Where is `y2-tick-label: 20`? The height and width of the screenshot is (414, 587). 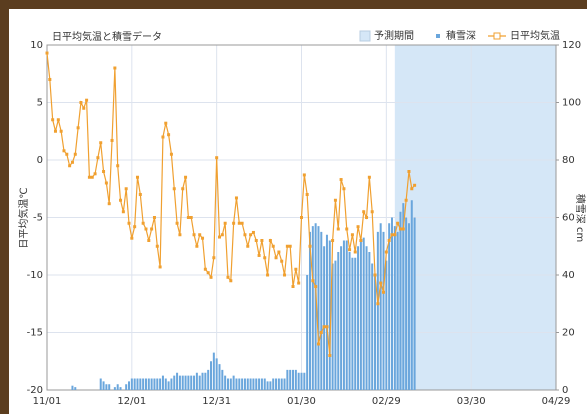 y2-tick-label: 20 is located at coordinates (568, 333).